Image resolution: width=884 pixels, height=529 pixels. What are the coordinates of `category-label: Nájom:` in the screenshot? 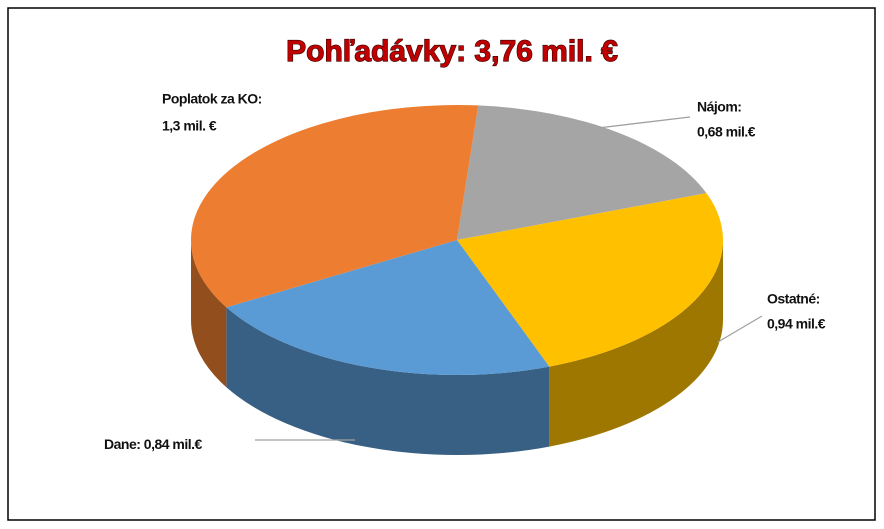 It's located at (719, 107).